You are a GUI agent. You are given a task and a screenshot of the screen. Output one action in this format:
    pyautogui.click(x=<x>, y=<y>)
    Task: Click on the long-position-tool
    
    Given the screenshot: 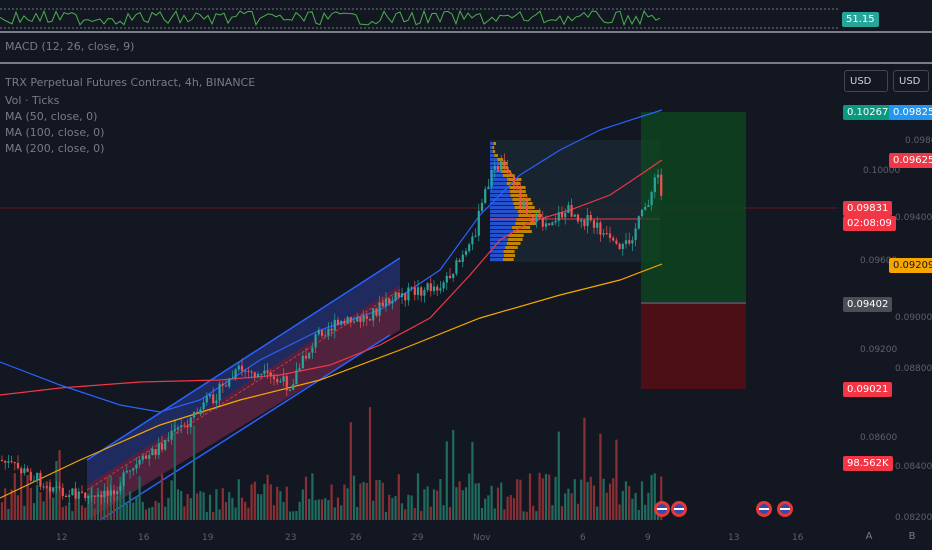 What is the action you would take?
    pyautogui.click(x=693, y=250)
    